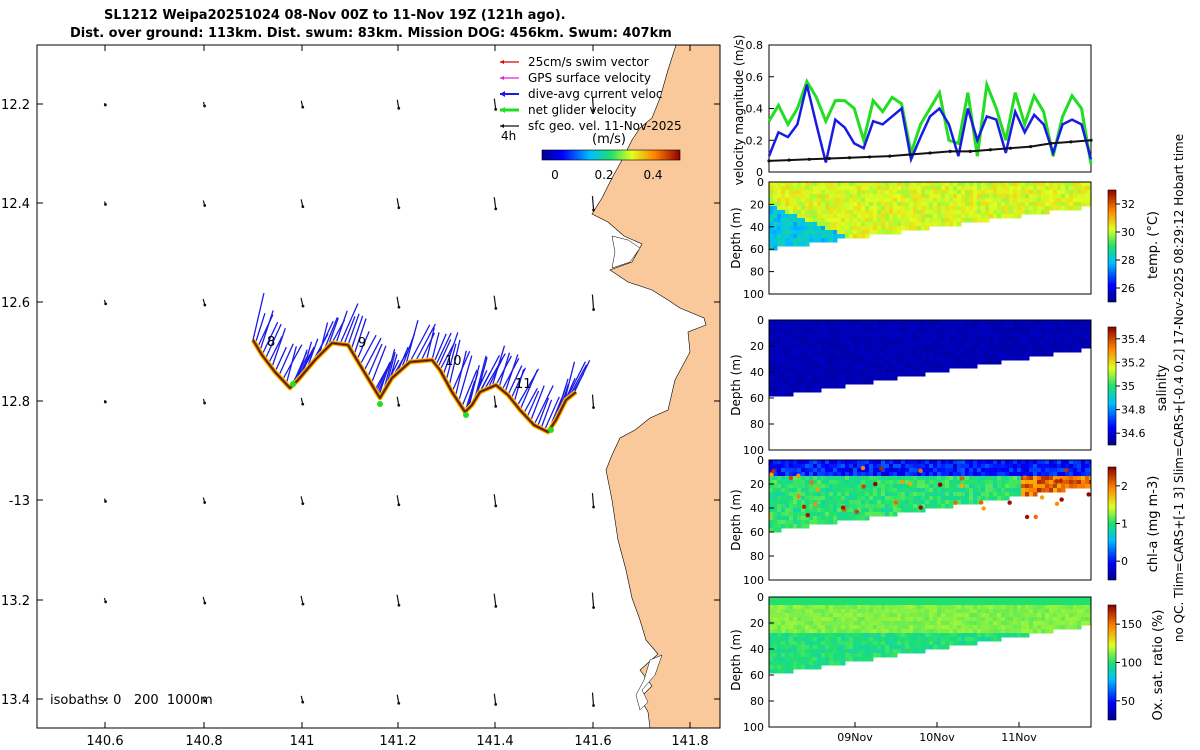 The width and height of the screenshot is (1200, 750). Describe the element at coordinates (757, 272) in the screenshot. I see `depth-tick-label: 80` at that location.